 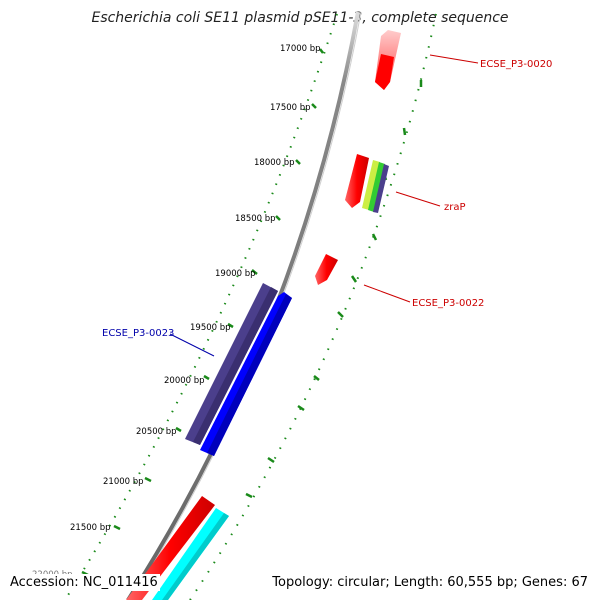 What do you see at coordinates (516, 64) in the screenshot?
I see `label-ECSE_P3-0020: ECSE_P3-0020` at bounding box center [516, 64].